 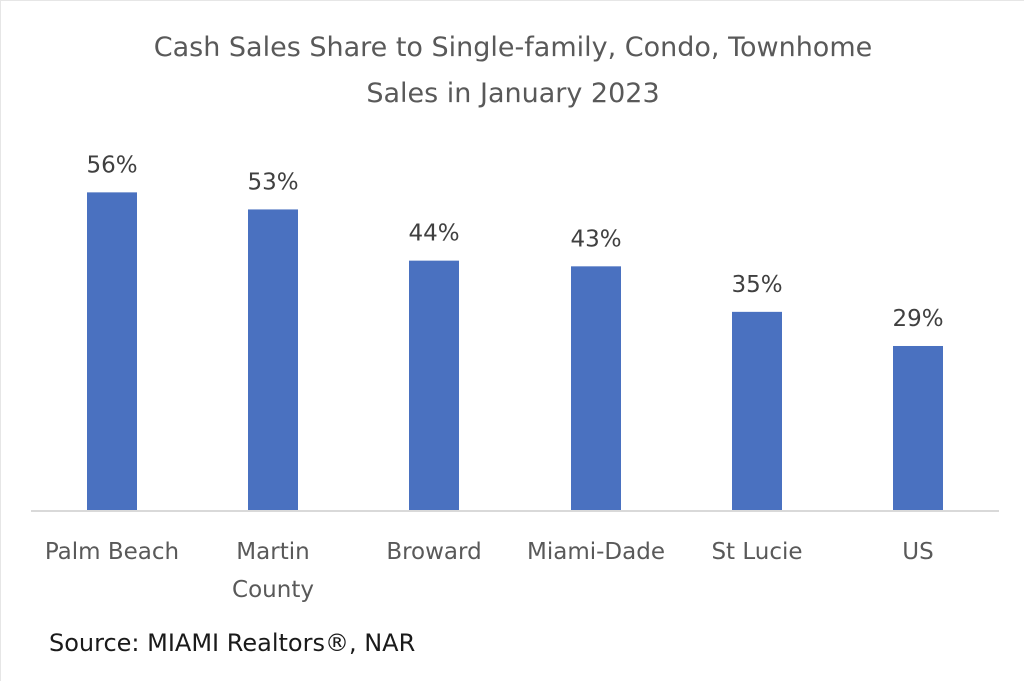 I want to click on category-tick-st-lucie: St Lucie, so click(x=756, y=552).